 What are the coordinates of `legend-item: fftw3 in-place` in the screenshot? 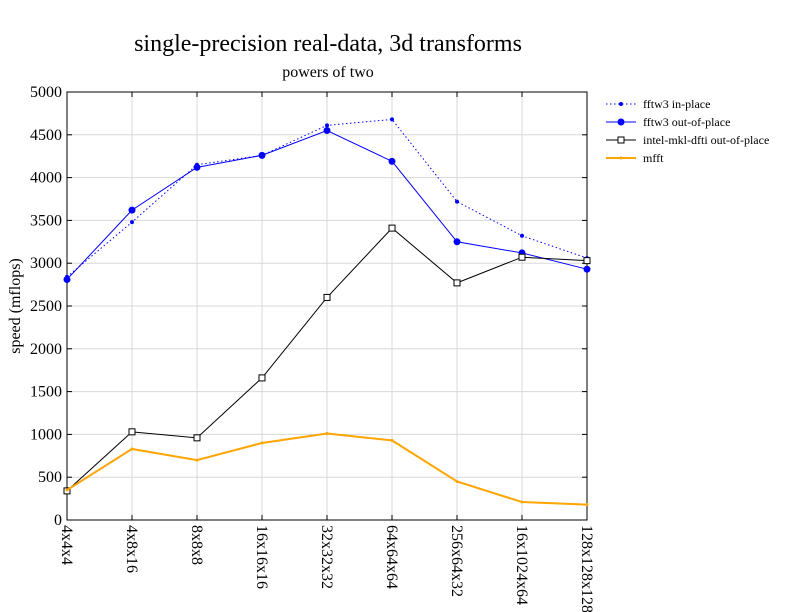 It's located at (658, 104).